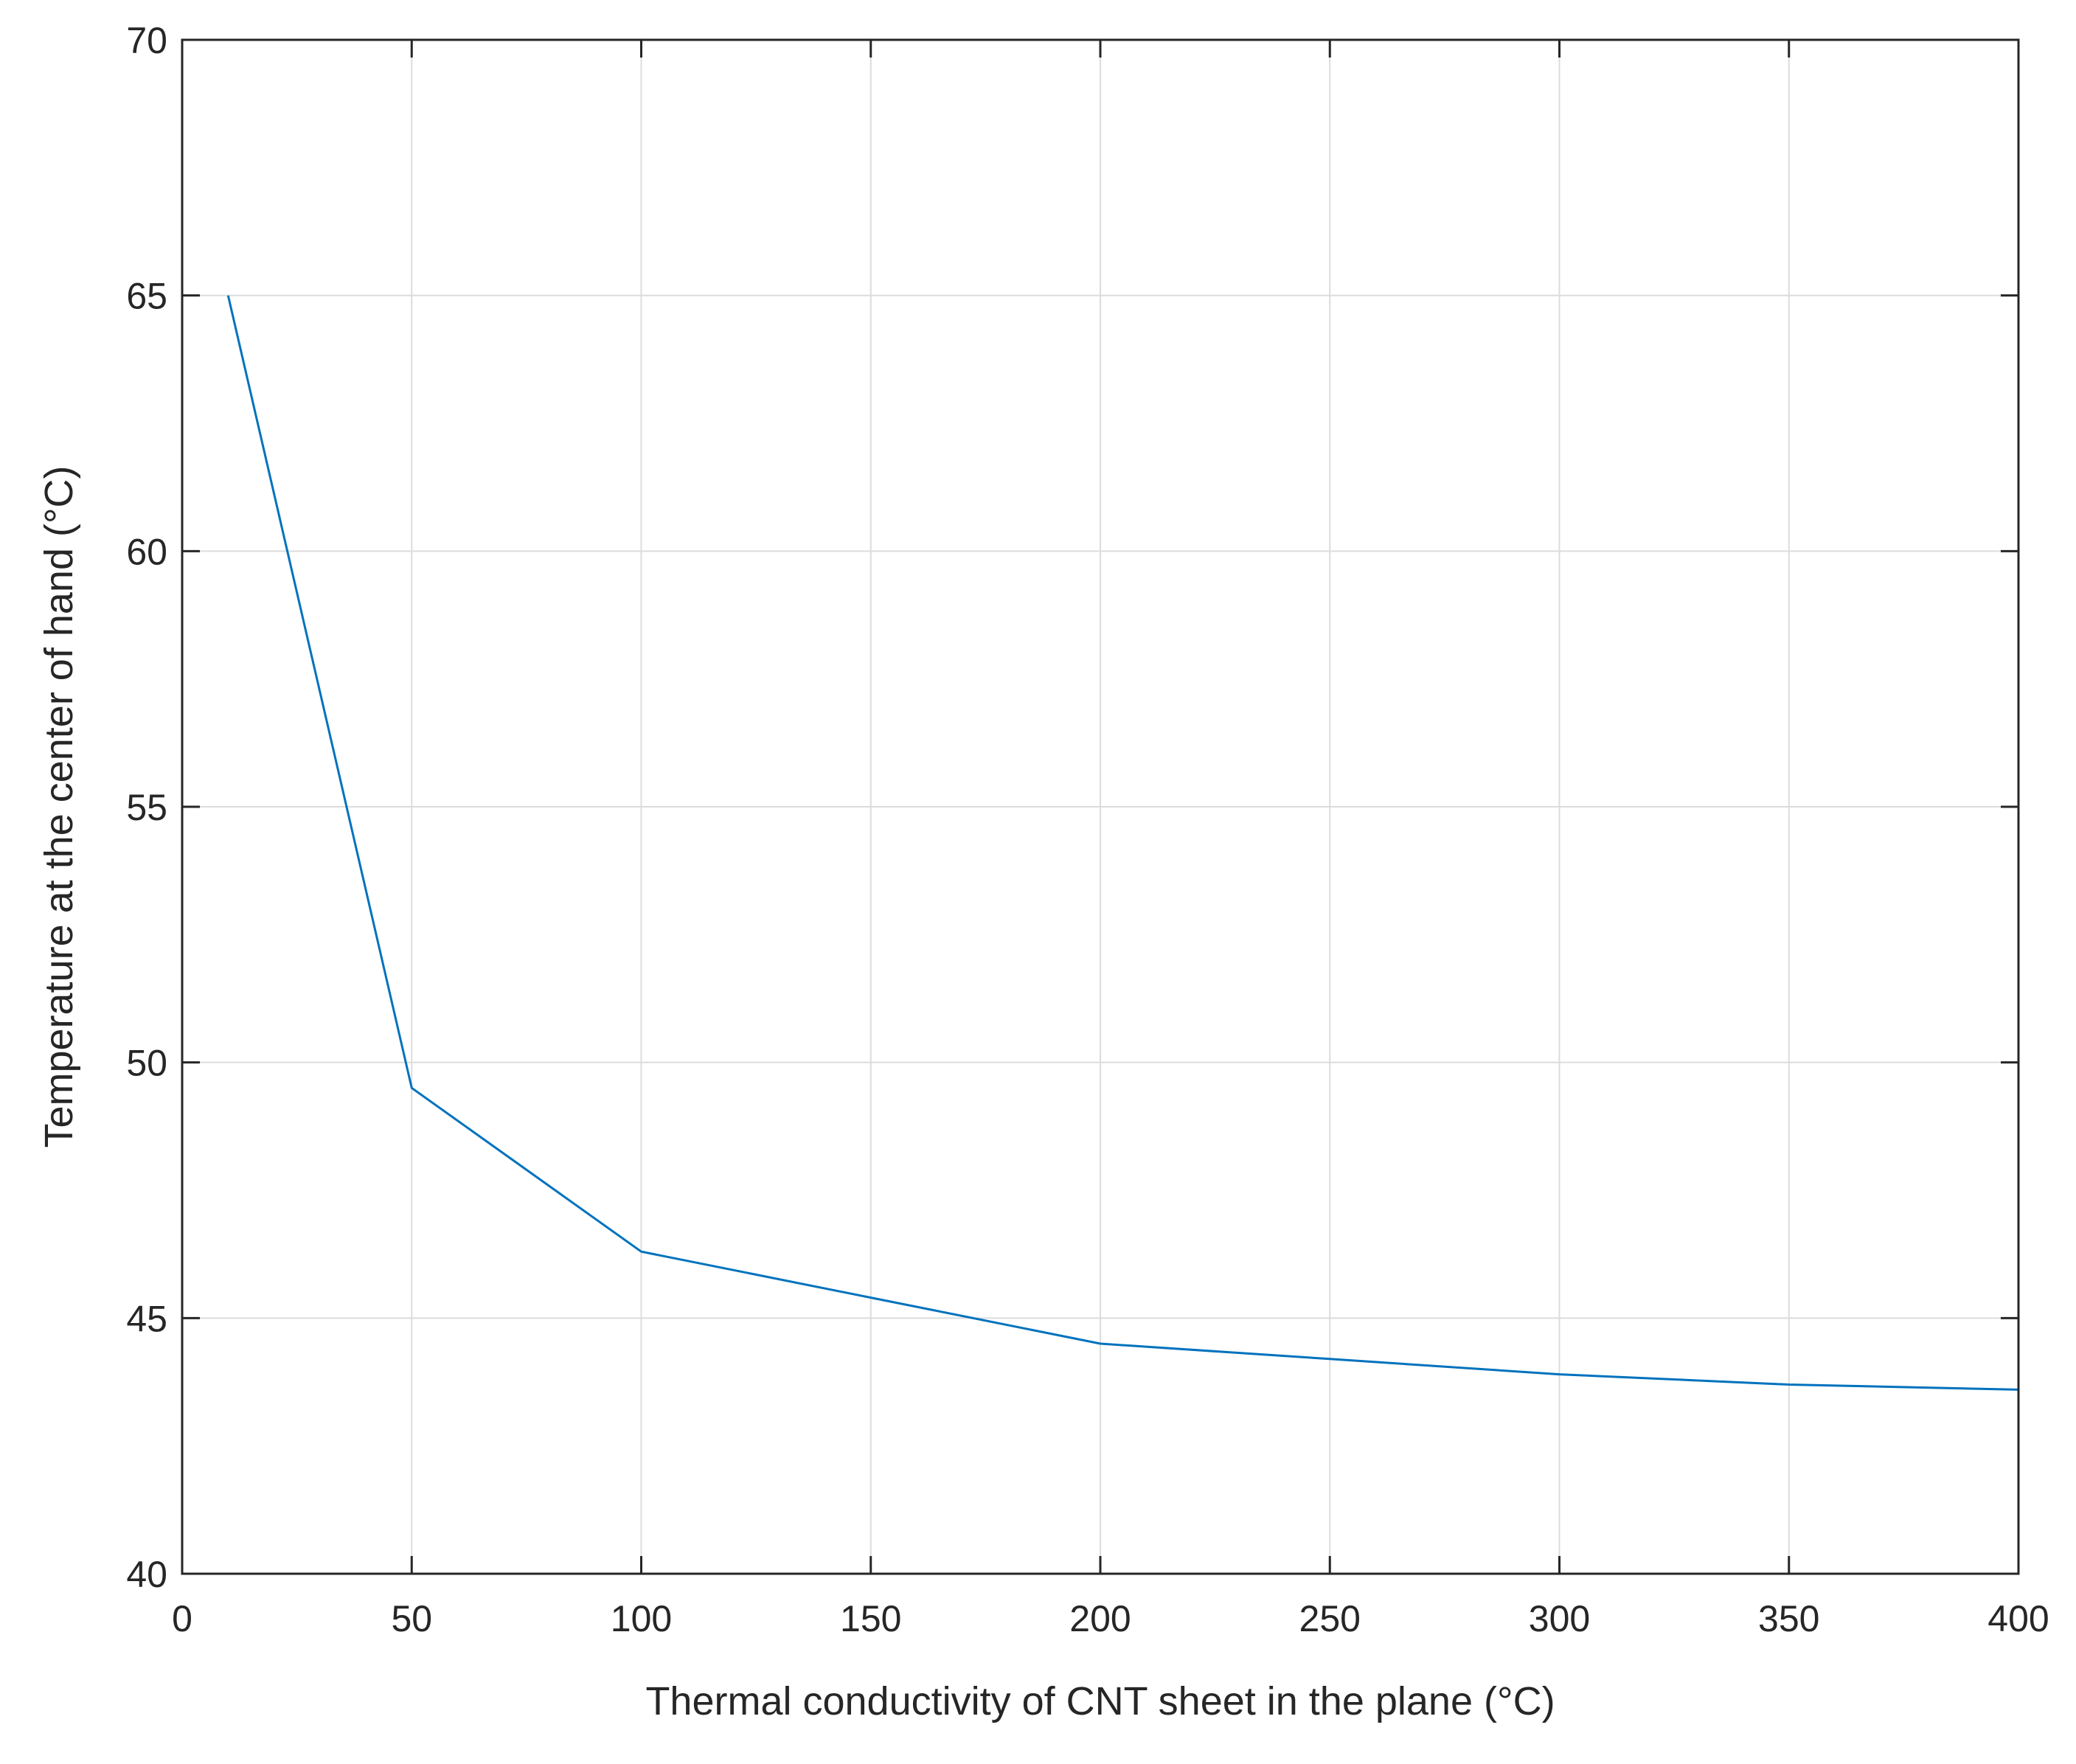 The image size is (2076, 1764). I want to click on x-tick-label: 250, so click(1330, 1618).